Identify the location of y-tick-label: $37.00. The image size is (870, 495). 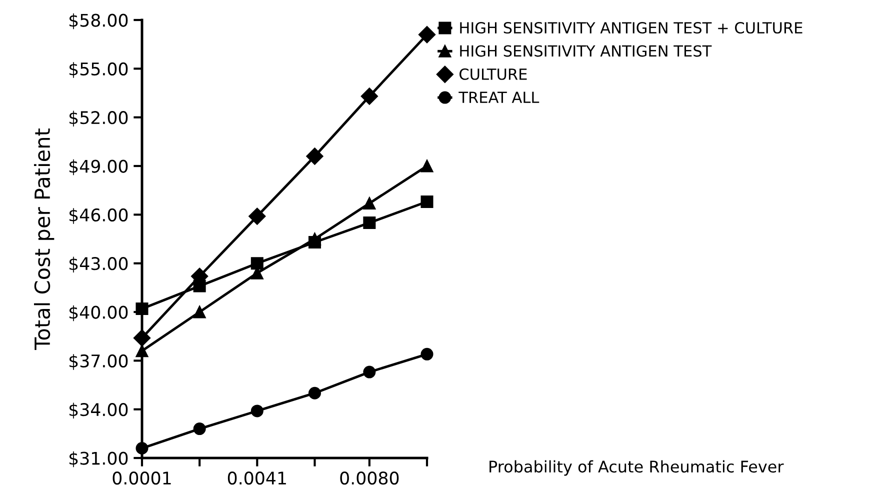
(99, 362).